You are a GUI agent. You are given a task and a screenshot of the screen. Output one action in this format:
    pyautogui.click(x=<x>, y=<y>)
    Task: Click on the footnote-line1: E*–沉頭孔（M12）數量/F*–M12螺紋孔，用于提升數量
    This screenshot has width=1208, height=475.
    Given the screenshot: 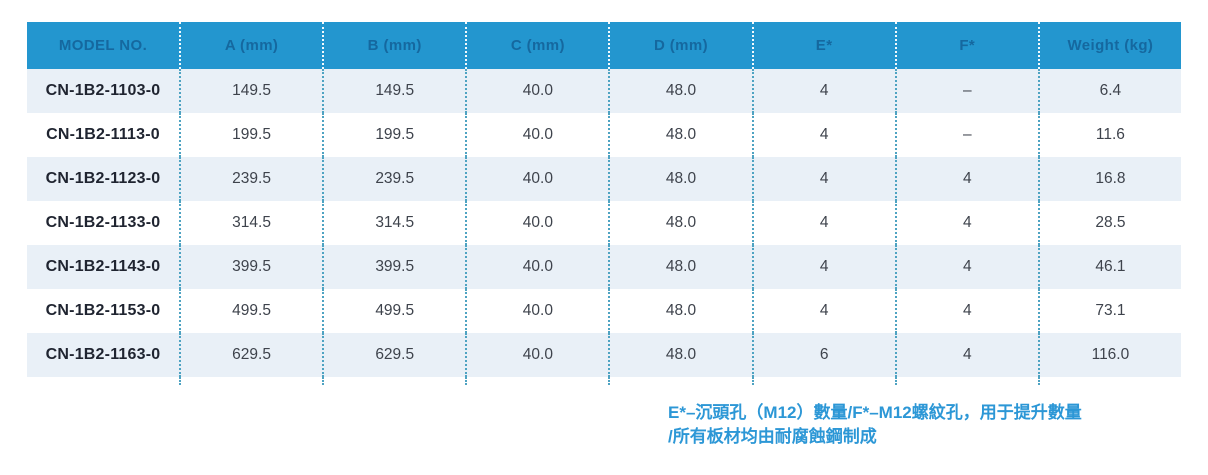 What is the action you would take?
    pyautogui.click(x=925, y=413)
    